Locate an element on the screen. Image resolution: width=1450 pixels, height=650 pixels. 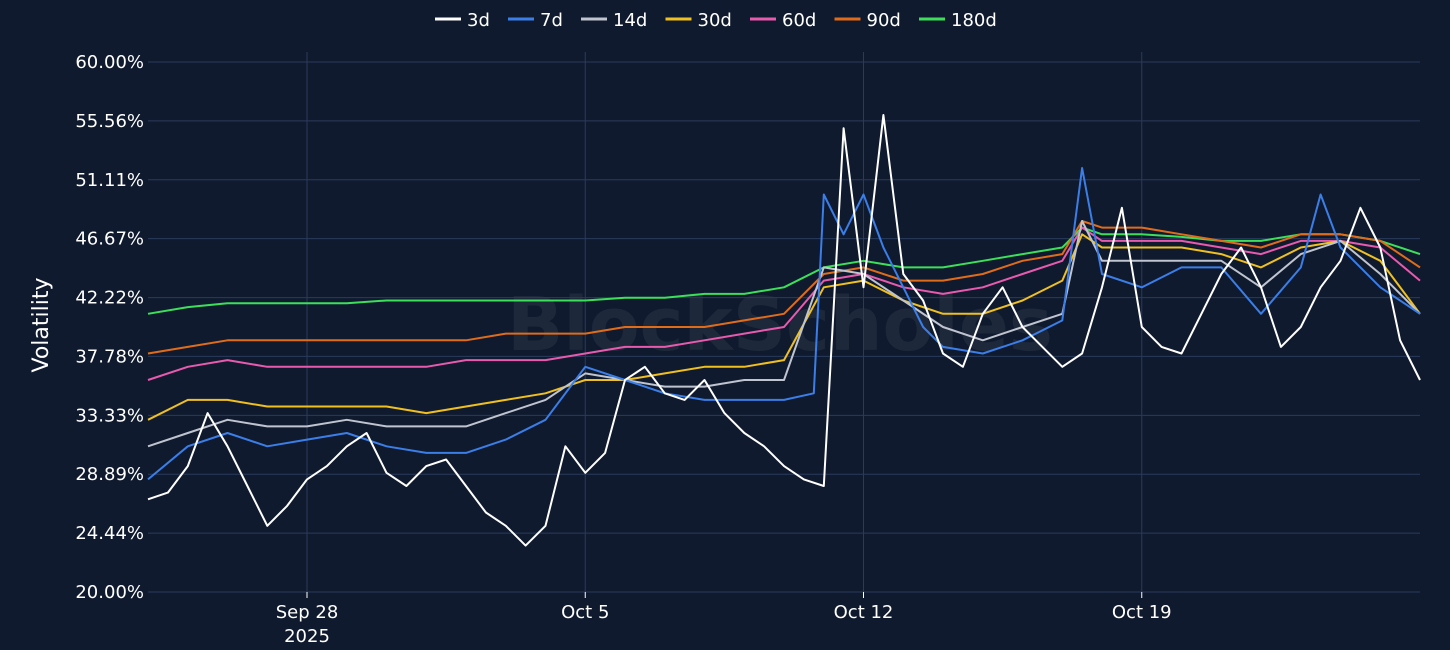
y-tick-label: 28.89% is located at coordinates (109, 474).